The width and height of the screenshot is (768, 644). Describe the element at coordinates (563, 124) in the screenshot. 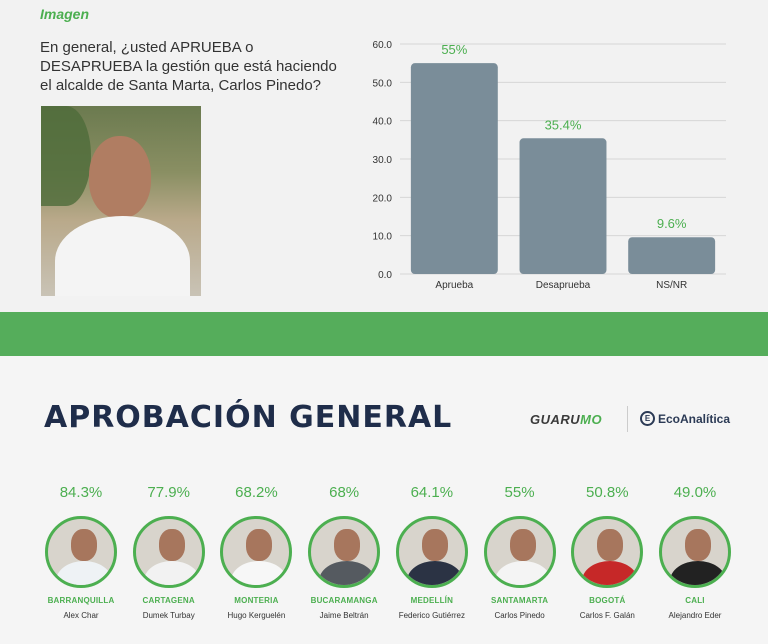

I see `bar-value-label: 35.4%` at that location.